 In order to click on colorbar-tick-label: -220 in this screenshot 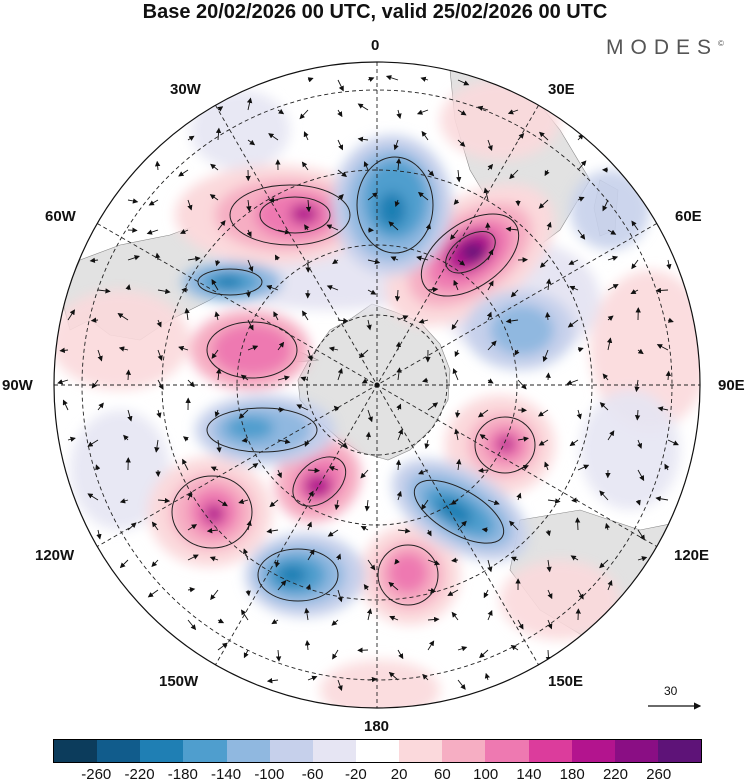, I will do `click(139, 774)`.